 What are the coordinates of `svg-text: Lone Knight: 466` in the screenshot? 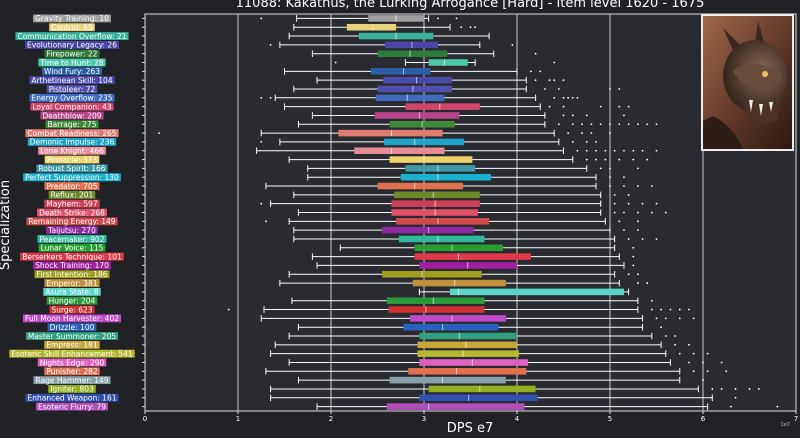 It's located at (72, 151).